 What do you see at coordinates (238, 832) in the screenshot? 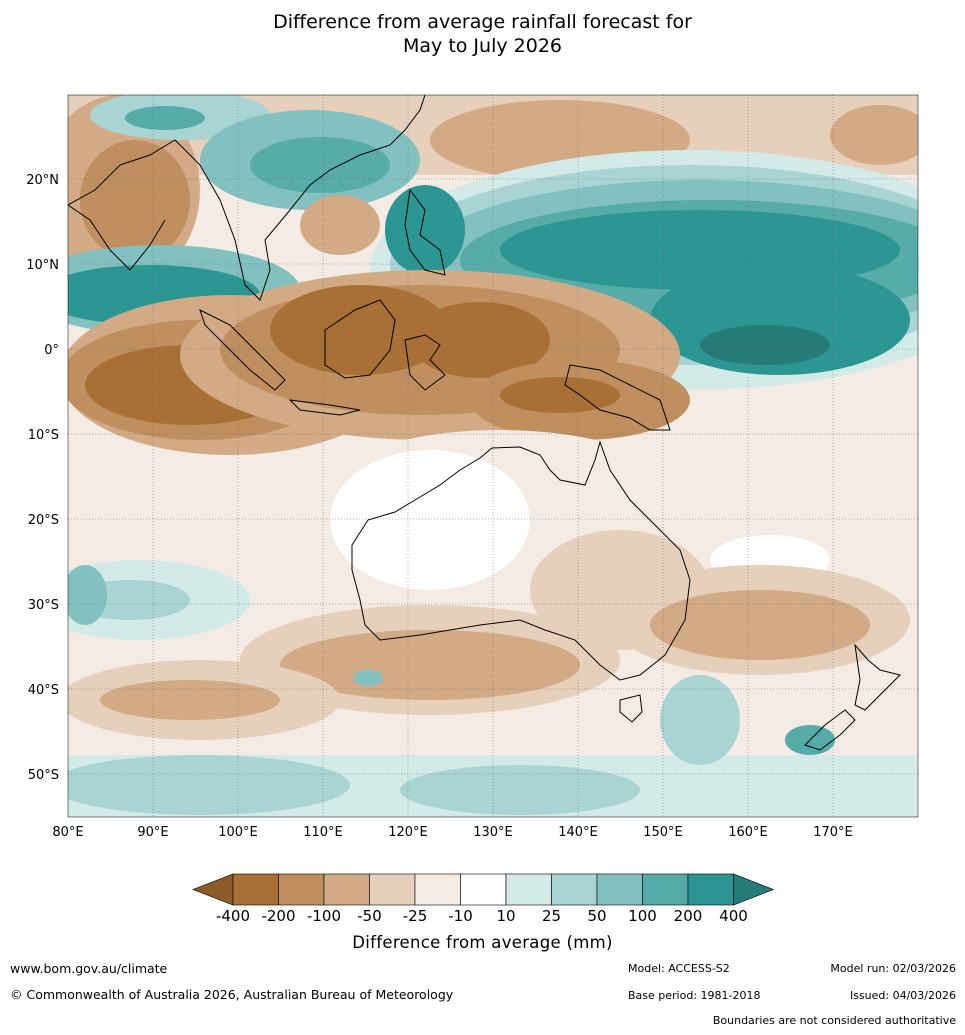
I see `lon-label: 100°E` at bounding box center [238, 832].